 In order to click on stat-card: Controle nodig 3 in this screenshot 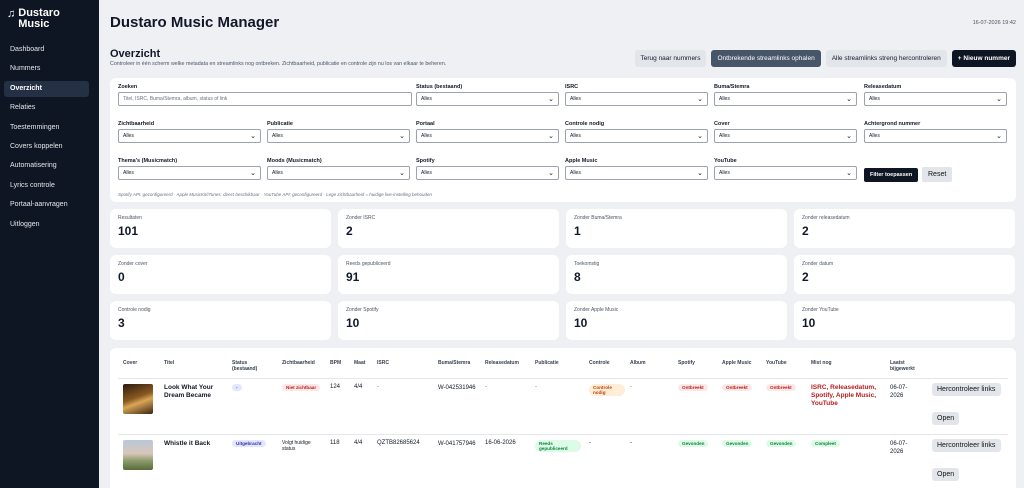, I will do `click(220, 320)`.